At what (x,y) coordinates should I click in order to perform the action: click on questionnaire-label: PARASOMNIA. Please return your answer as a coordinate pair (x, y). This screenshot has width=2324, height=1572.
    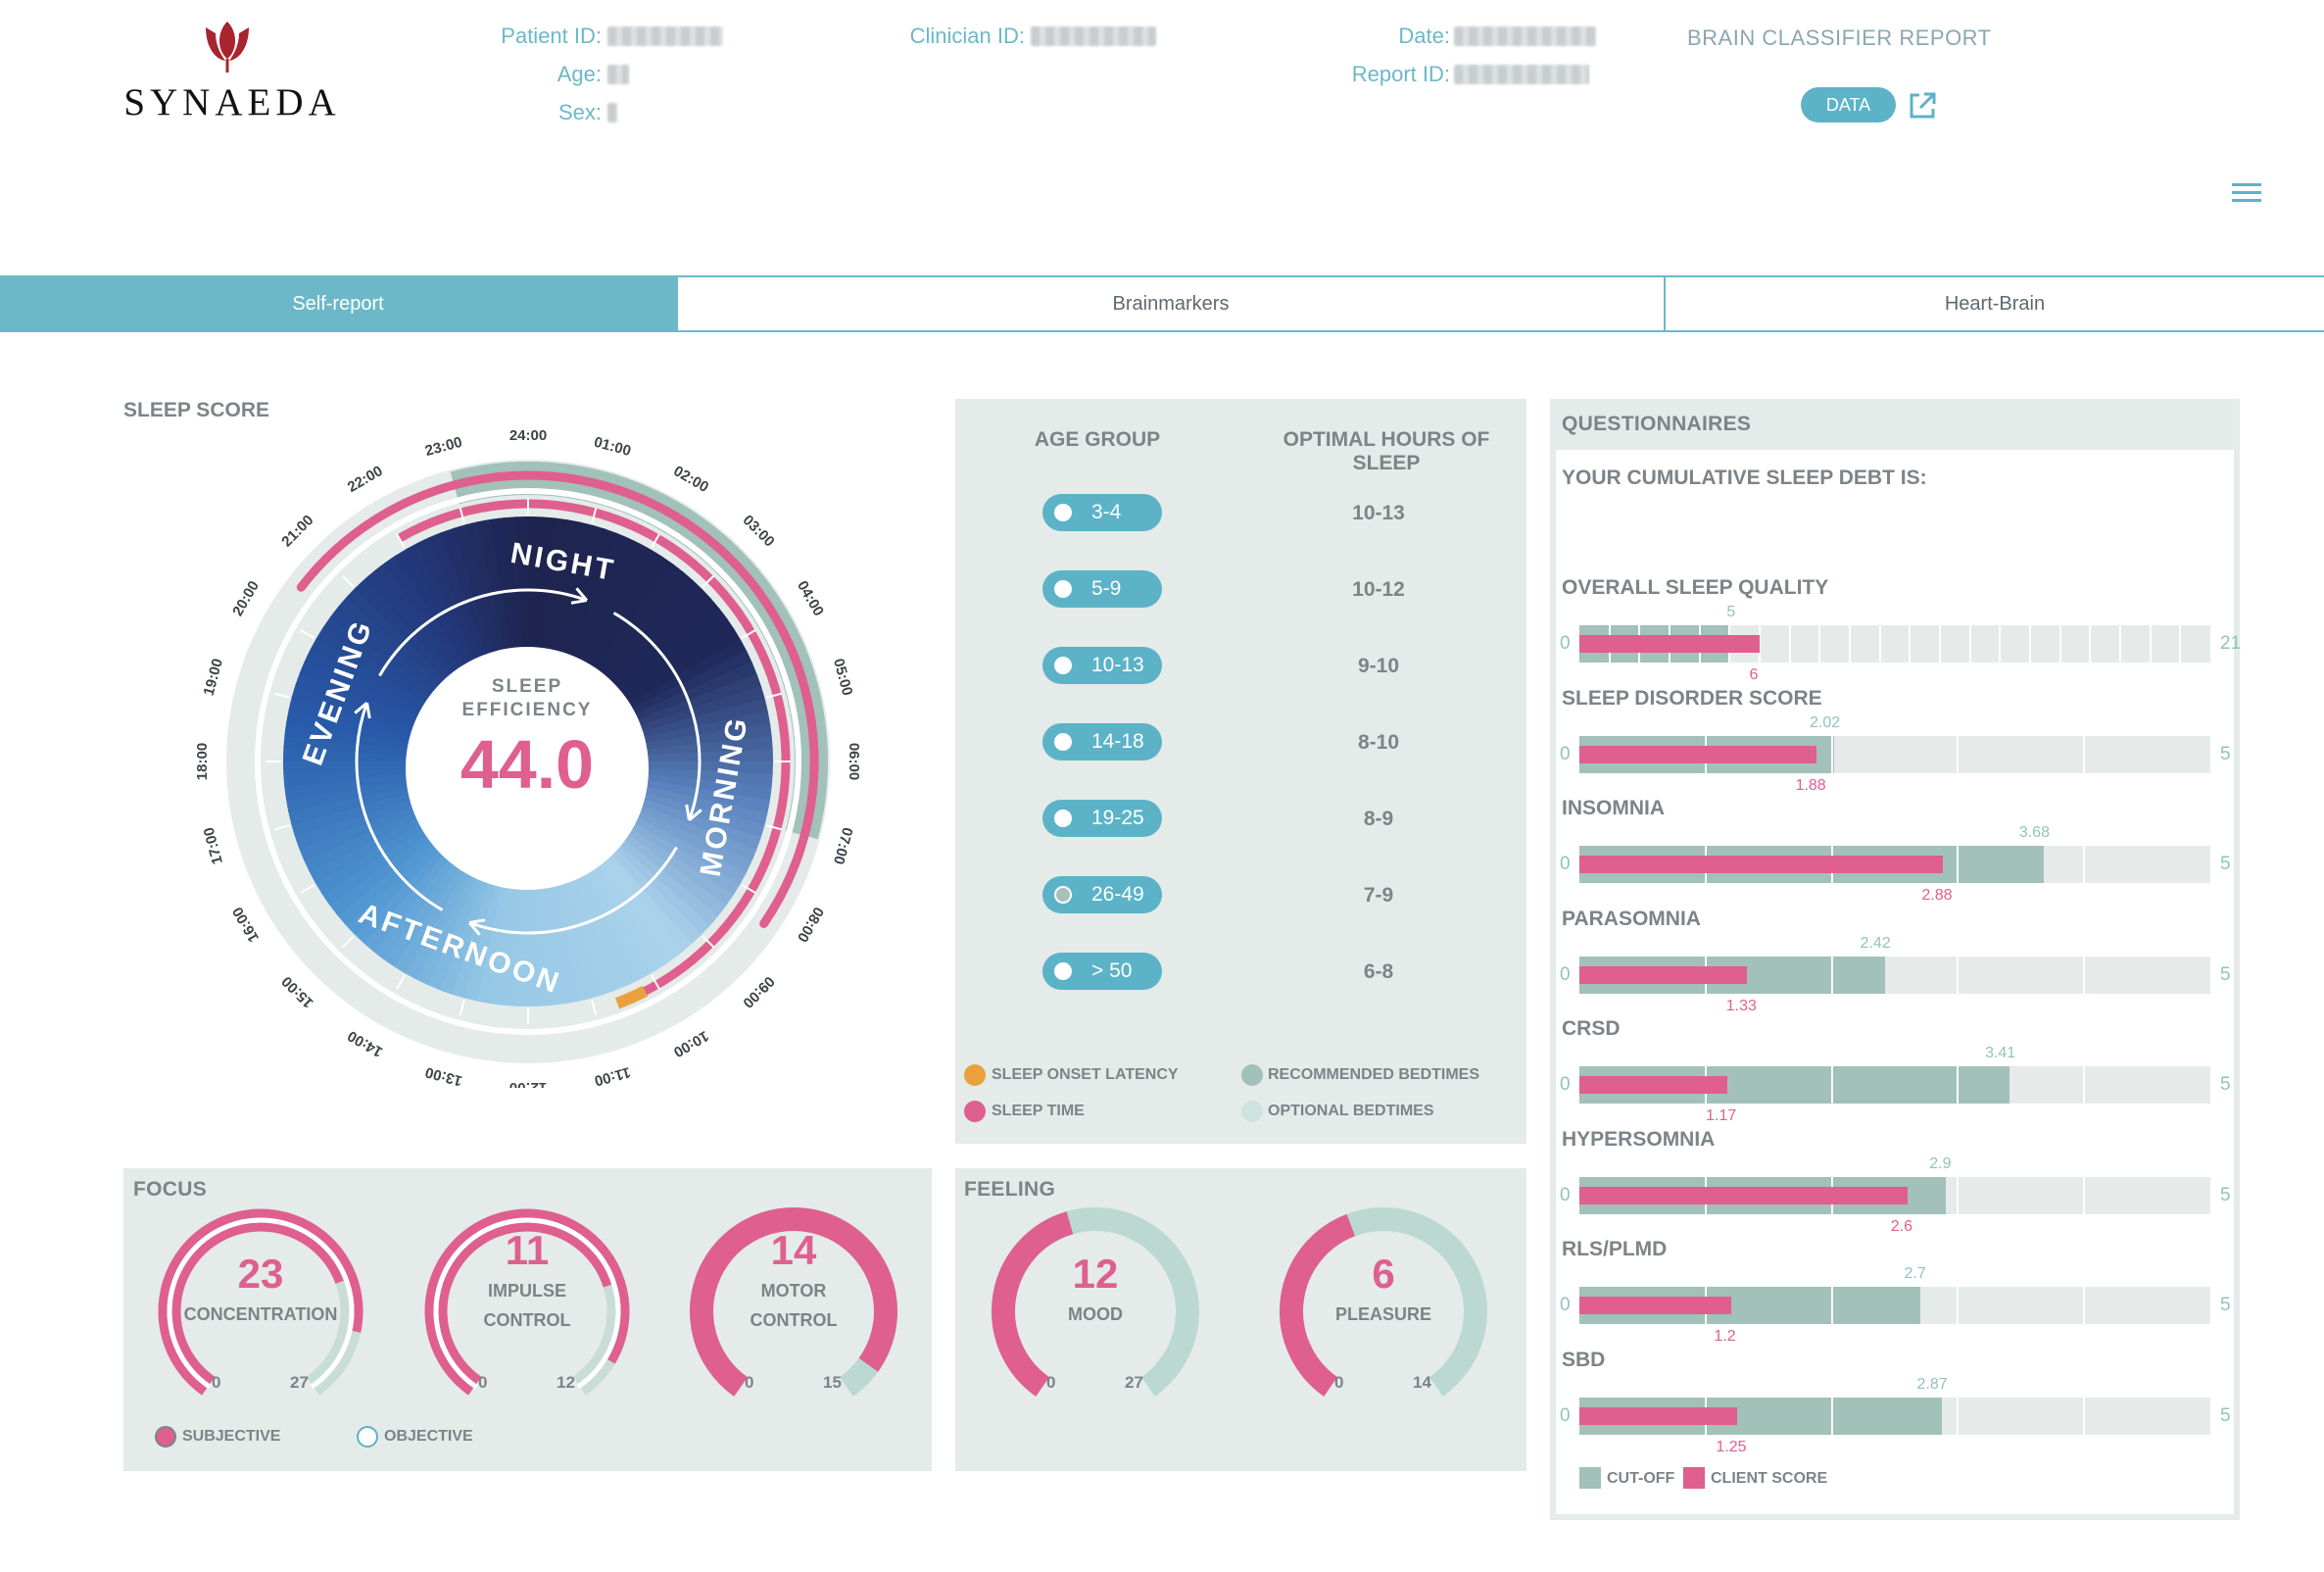
    Looking at the image, I should click on (1631, 918).